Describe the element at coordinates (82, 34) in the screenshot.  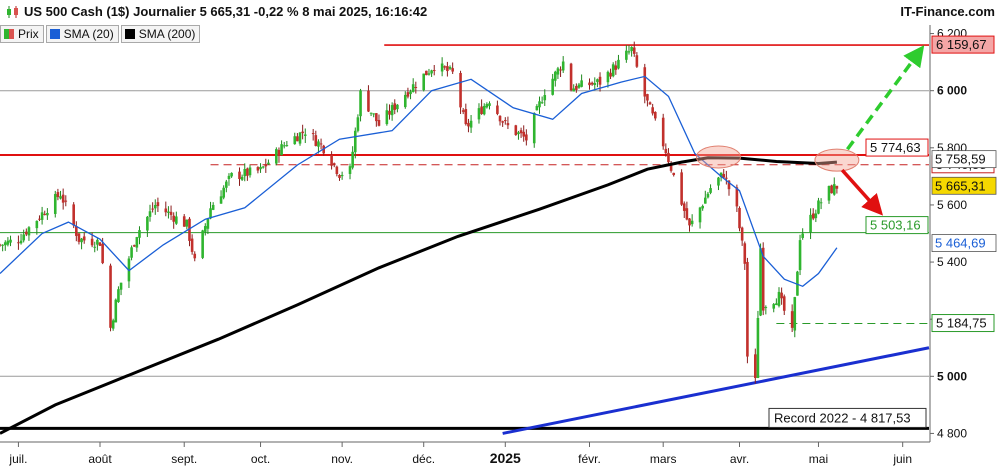
I see `legend-item-sma20: SMA (20)` at that location.